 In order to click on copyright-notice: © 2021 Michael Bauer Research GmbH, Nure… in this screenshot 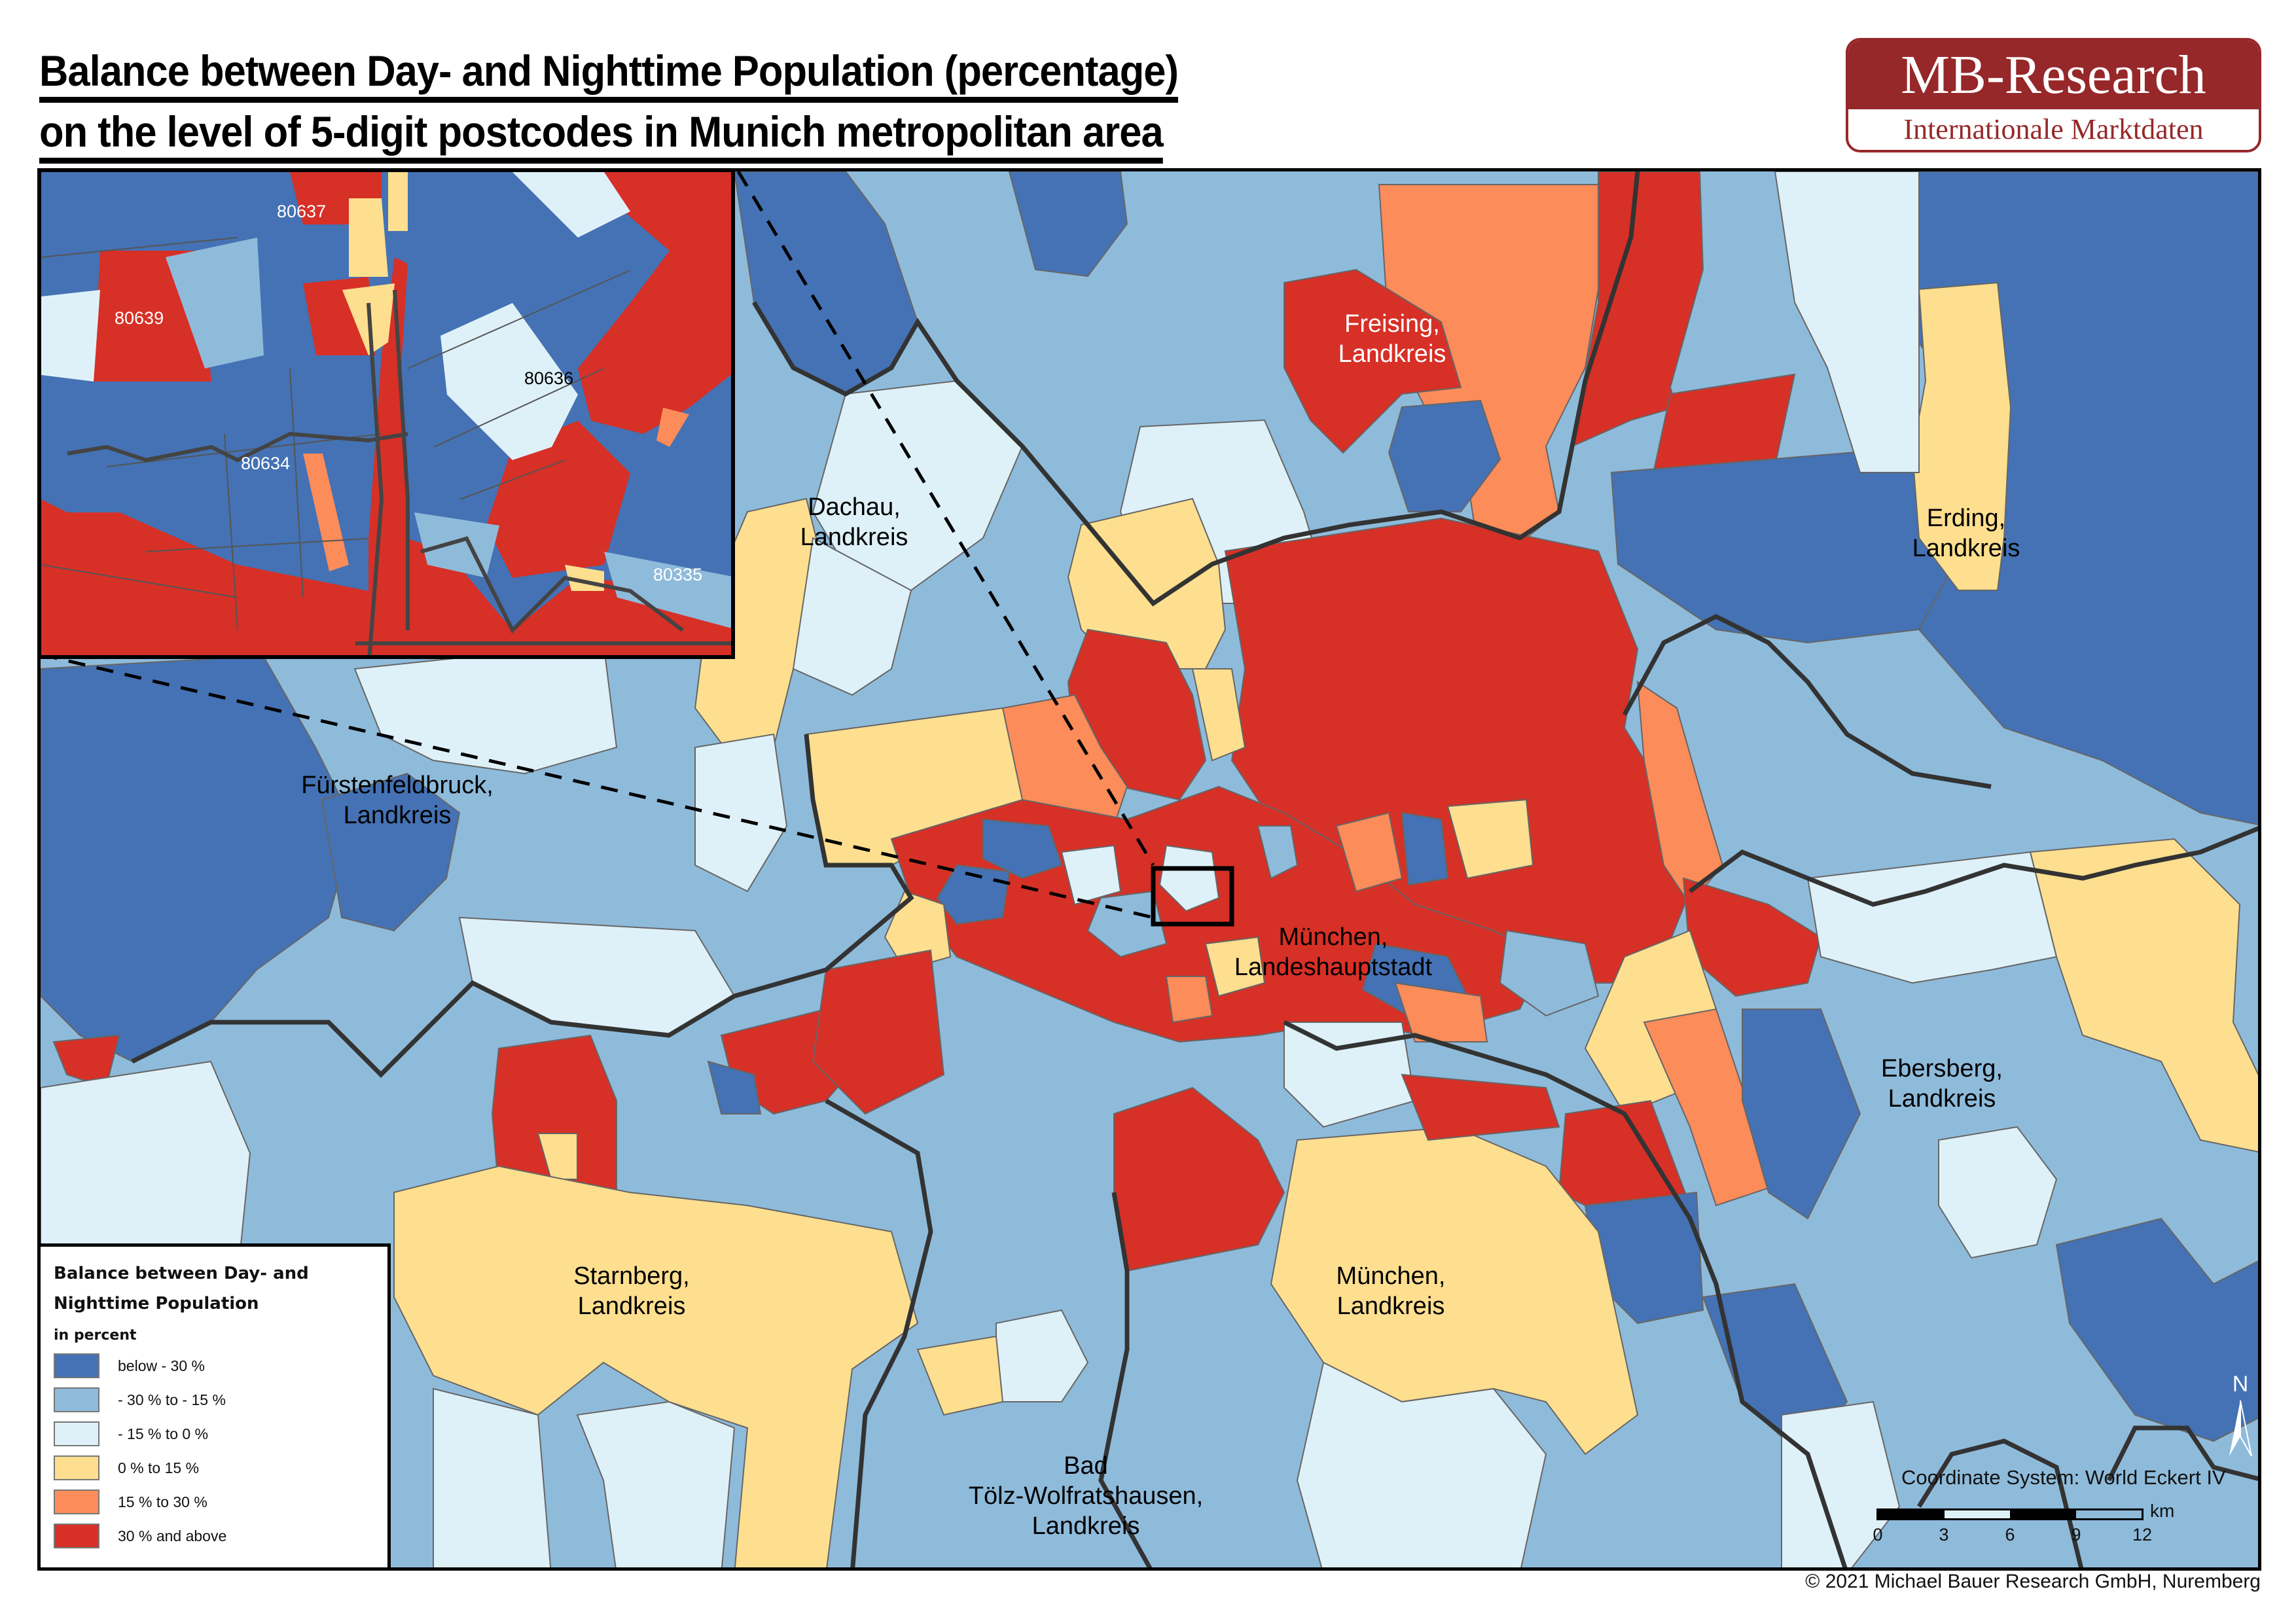, I will do `click(2033, 1581)`.